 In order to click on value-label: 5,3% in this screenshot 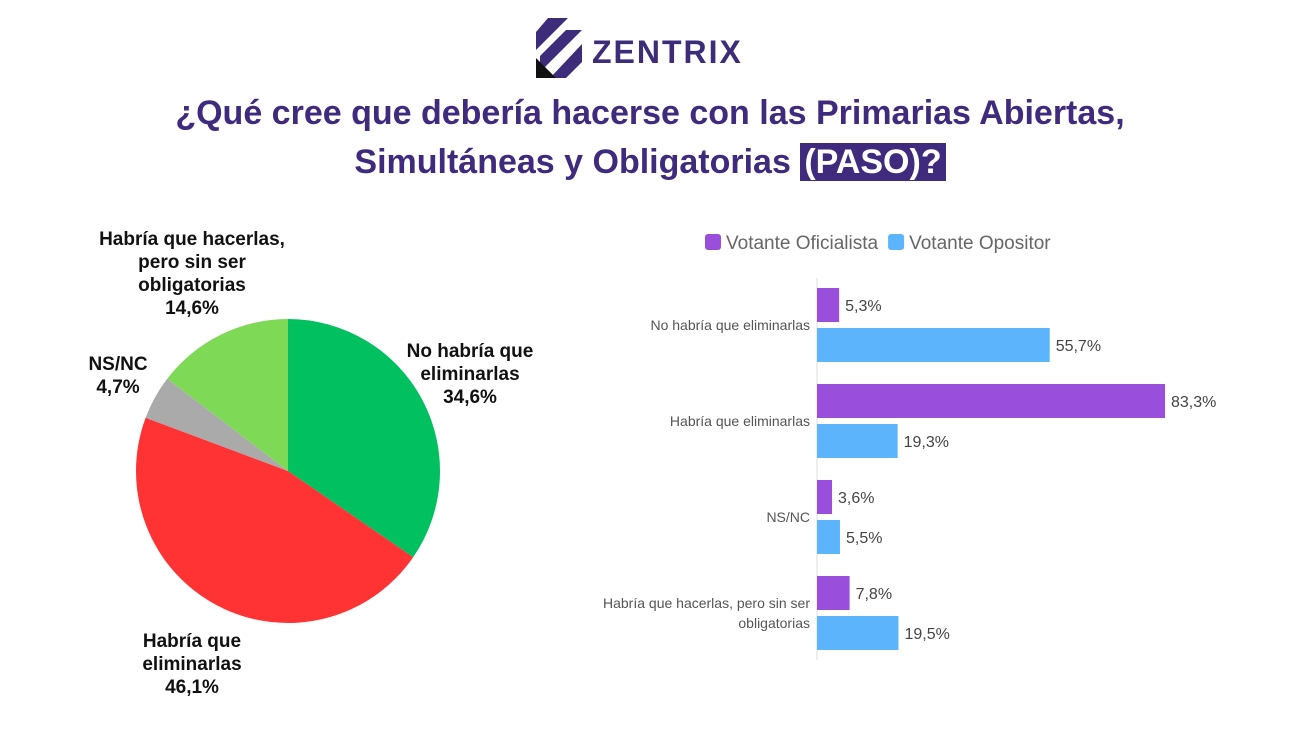, I will do `click(863, 306)`.